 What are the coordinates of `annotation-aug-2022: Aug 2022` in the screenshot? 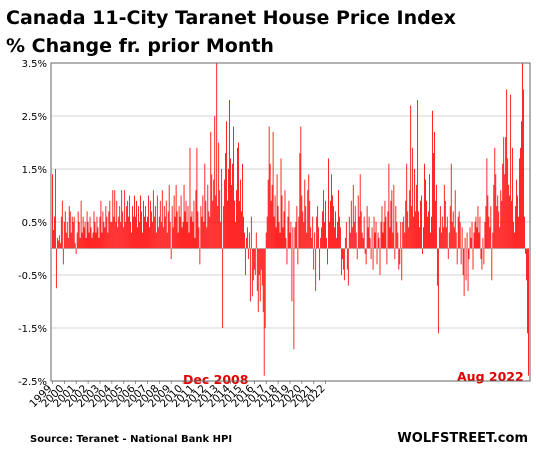 It's located at (490, 376).